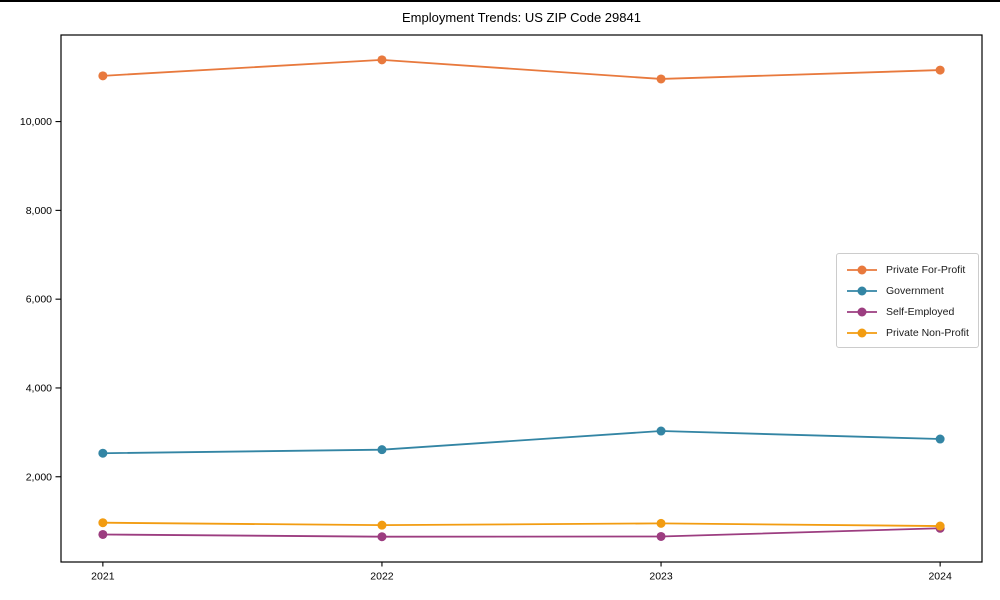 This screenshot has width=1000, height=600. I want to click on series-line-self-employed, so click(521, 532).